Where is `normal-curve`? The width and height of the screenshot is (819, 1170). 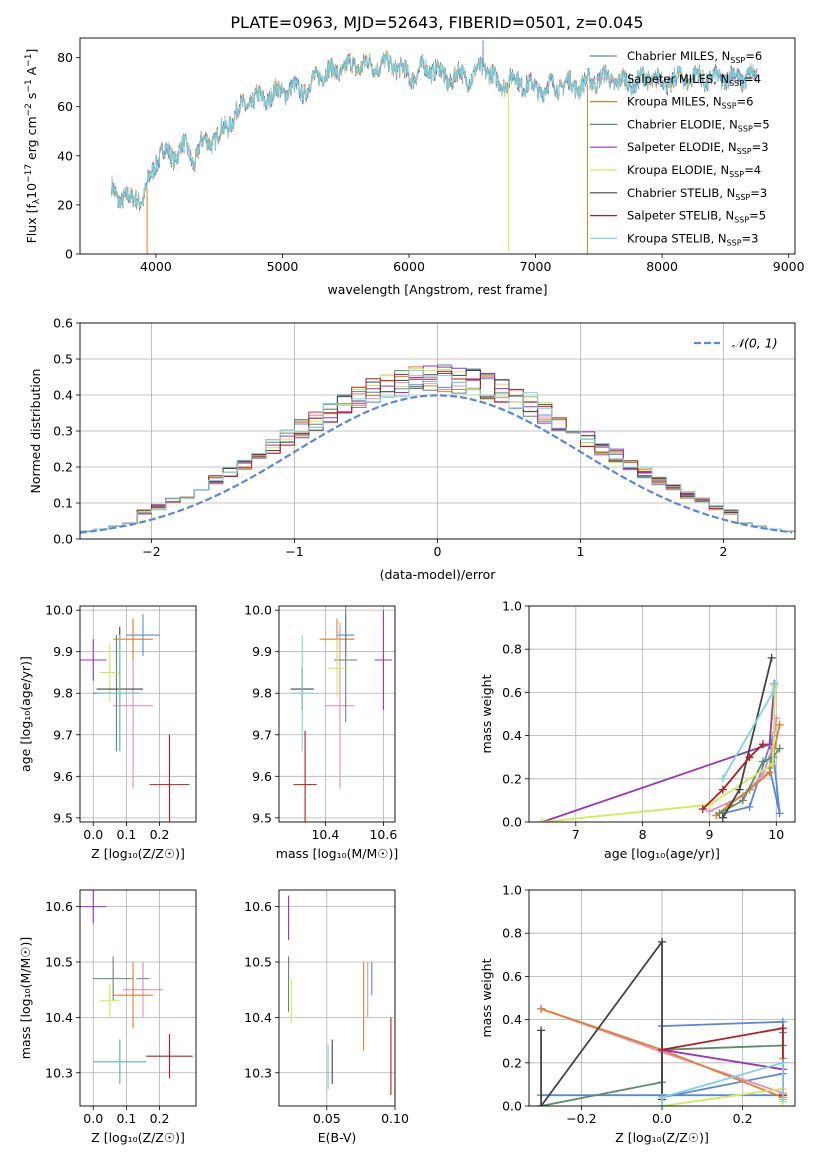
normal-curve is located at coordinates (436, 464).